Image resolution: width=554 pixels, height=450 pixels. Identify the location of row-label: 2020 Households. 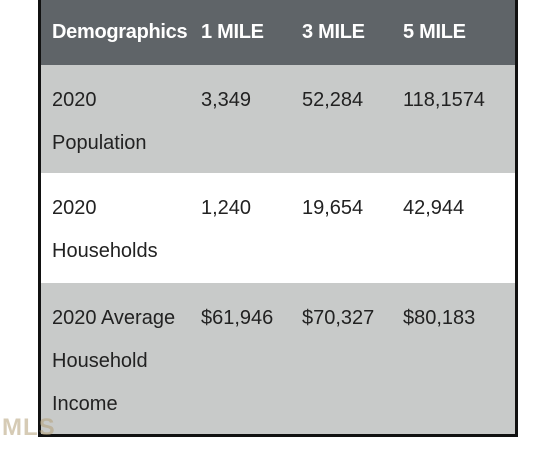
(121, 228).